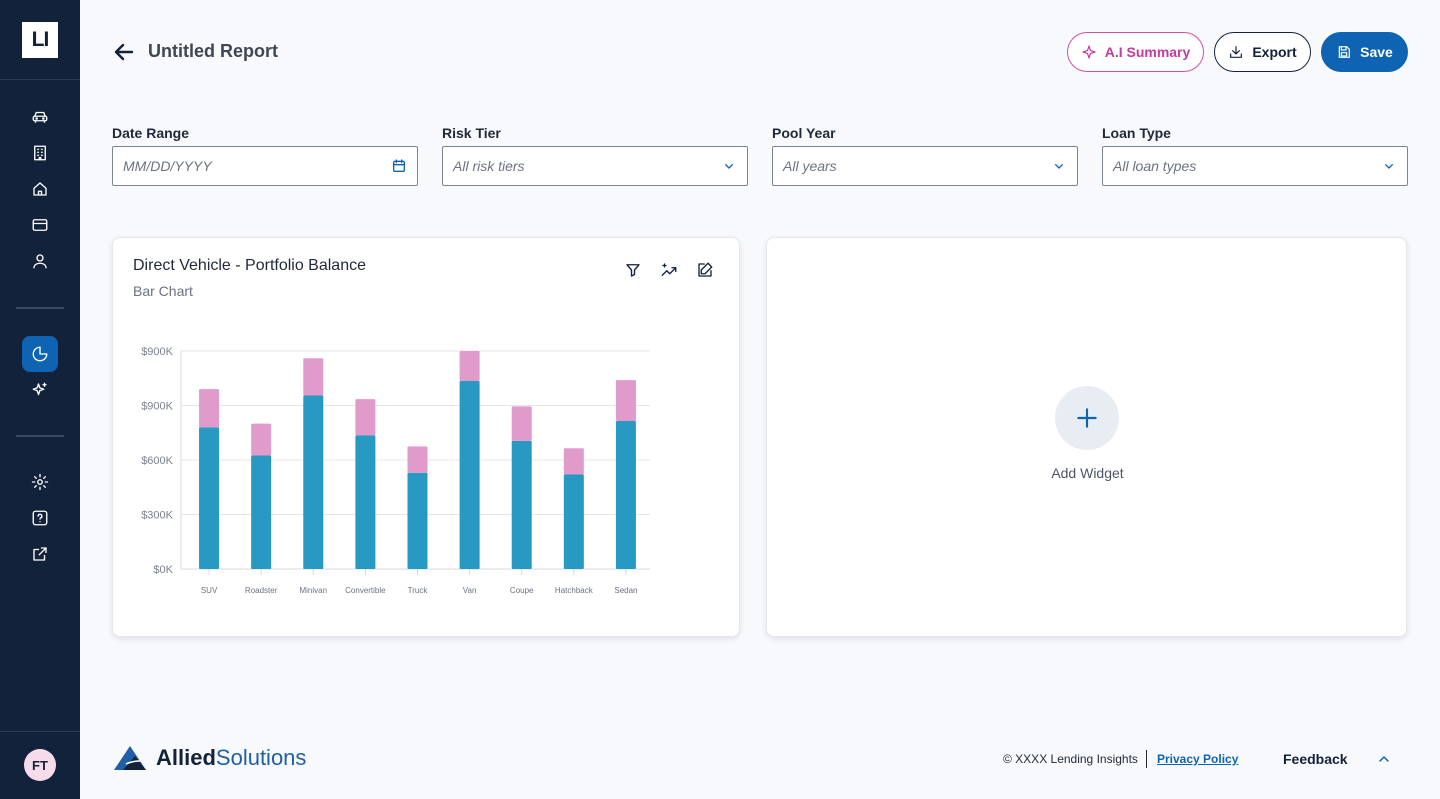 This screenshot has height=799, width=1440. I want to click on pie-chart-icon, so click(40, 354).